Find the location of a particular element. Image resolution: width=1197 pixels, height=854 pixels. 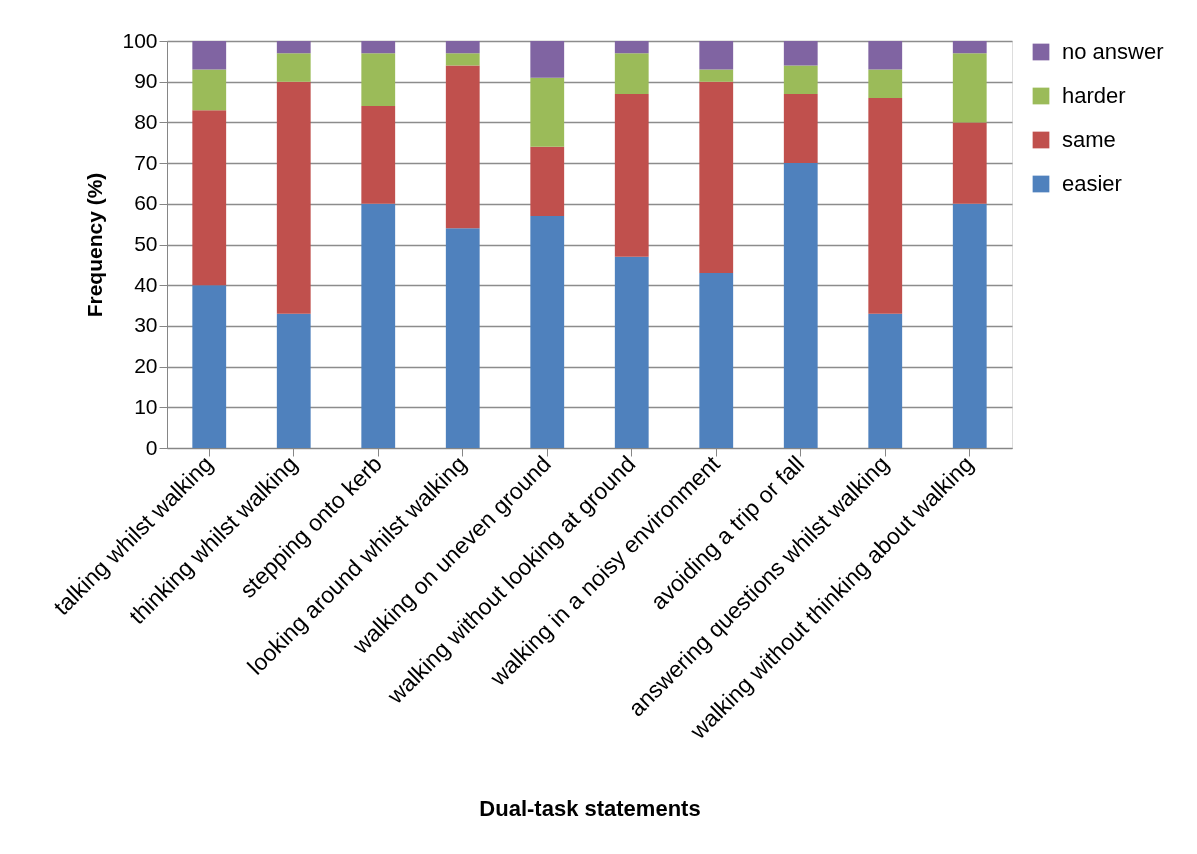

y-tick-label: 70 is located at coordinates (146, 162).